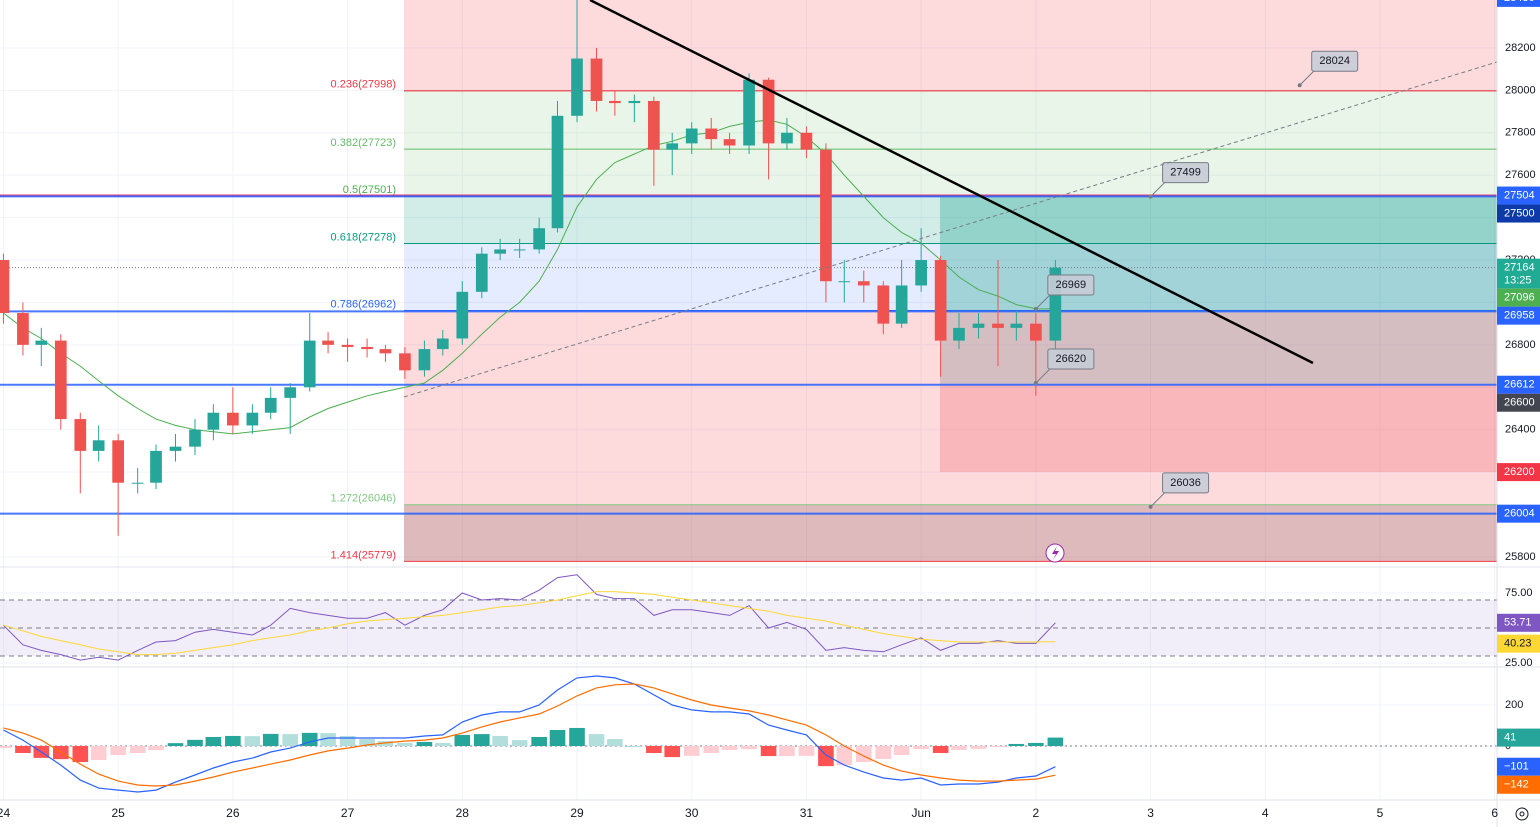 This screenshot has height=827, width=1540. I want to click on fib-label: 1.414(25779), so click(363, 555).